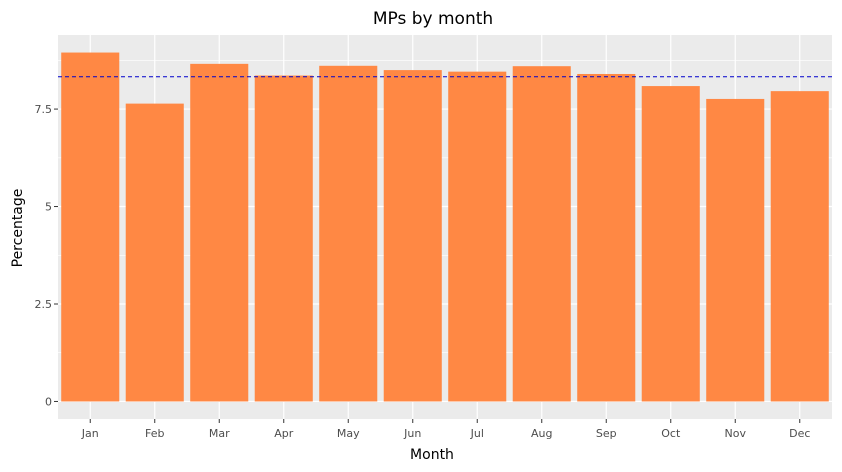  I want to click on bar-sep, so click(606, 237).